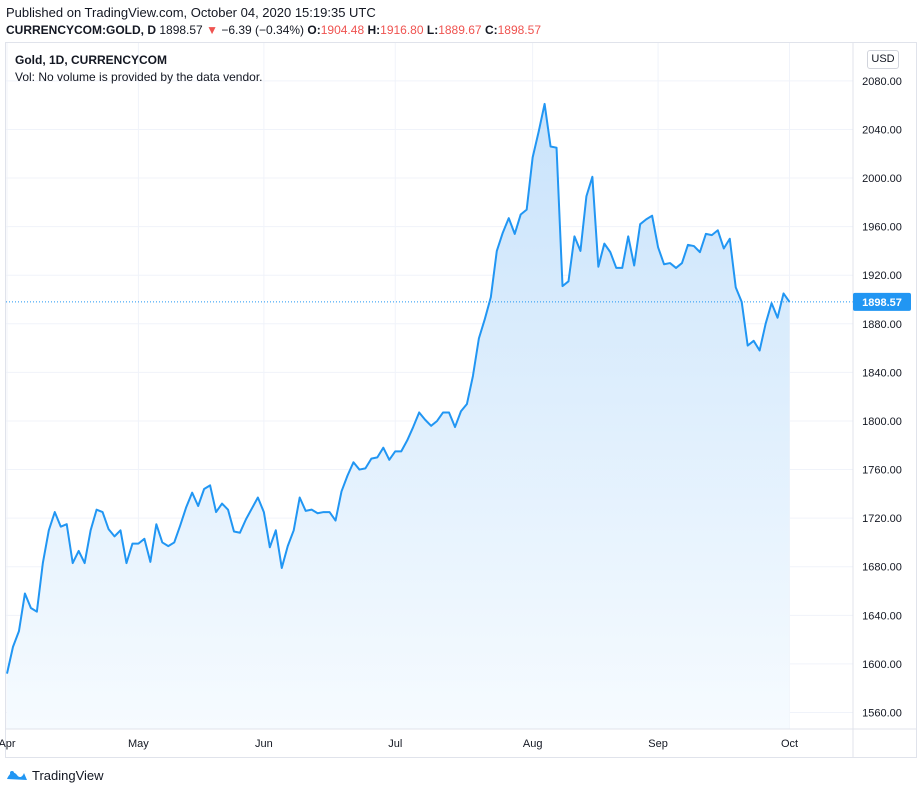 Image resolution: width=920 pixels, height=793 pixels. I want to click on close-label: C:, so click(491, 30).